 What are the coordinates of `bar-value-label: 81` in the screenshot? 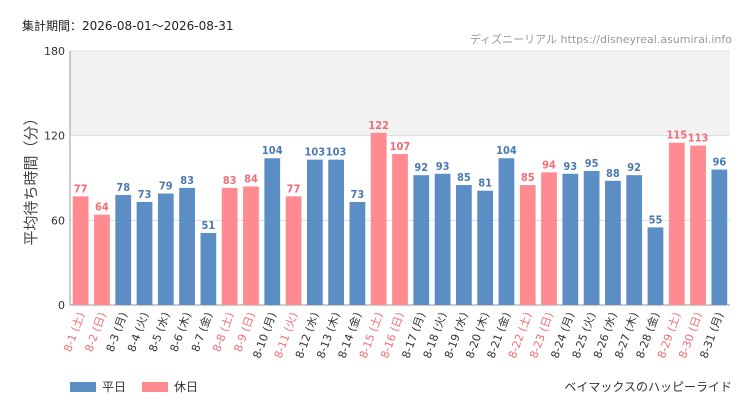 It's located at (485, 183).